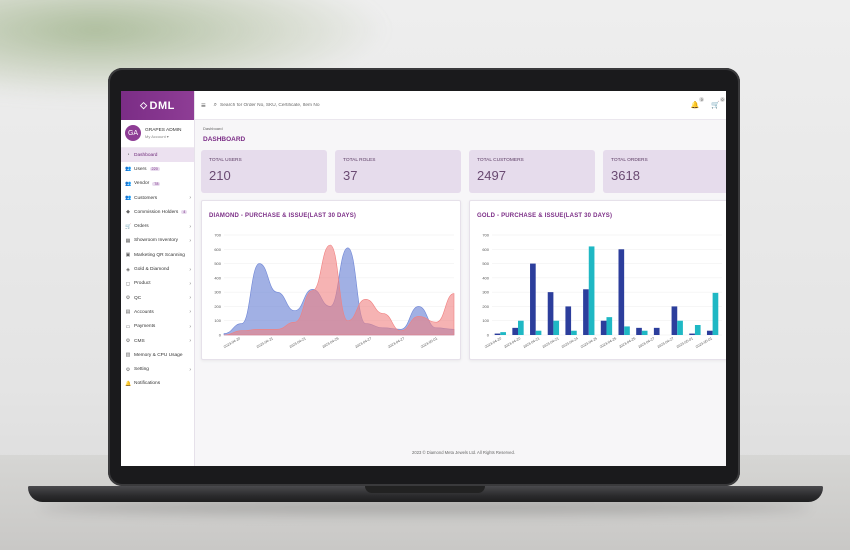 The width and height of the screenshot is (850, 550). I want to click on y-tick-label: 700, so click(217, 235).